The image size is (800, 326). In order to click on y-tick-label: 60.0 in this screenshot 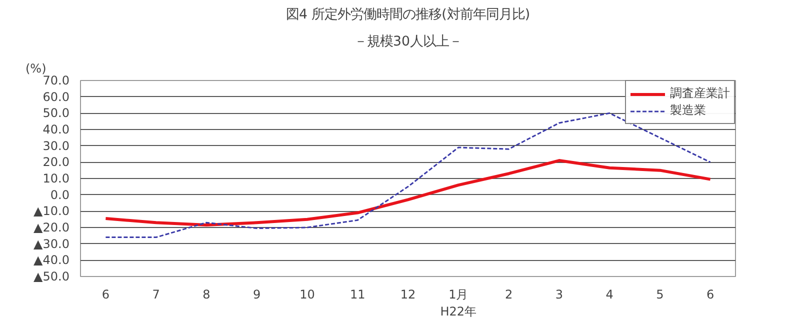, I will do `click(56, 97)`.